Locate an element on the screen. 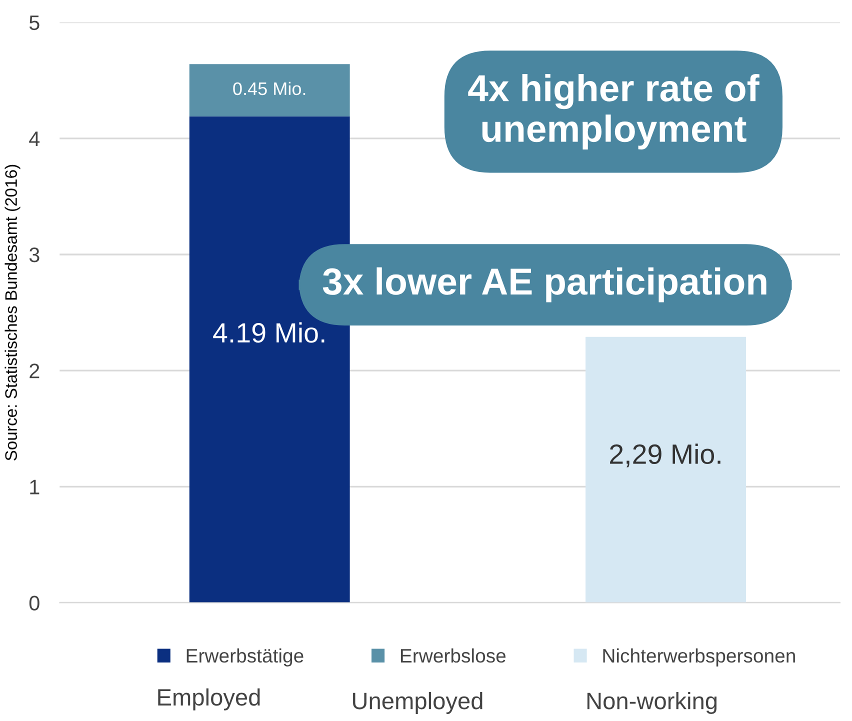 Image resolution: width=852 pixels, height=721 pixels. y-tick-label: 3 is located at coordinates (34, 255).